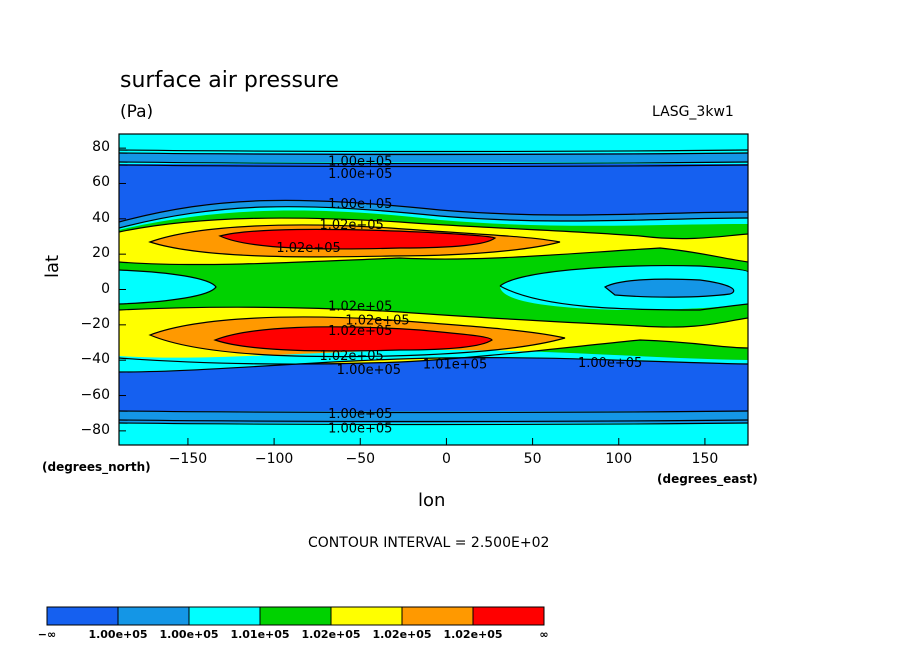  What do you see at coordinates (455, 365) in the screenshot?
I see `contour-label: 1.01e+05` at bounding box center [455, 365].